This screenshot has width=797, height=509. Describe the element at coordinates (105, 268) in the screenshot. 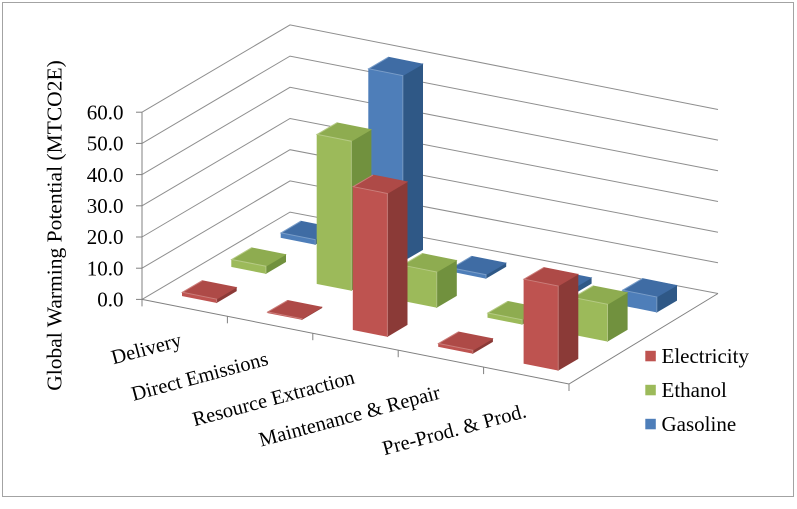

I see `svg-text: 10.0` at that location.